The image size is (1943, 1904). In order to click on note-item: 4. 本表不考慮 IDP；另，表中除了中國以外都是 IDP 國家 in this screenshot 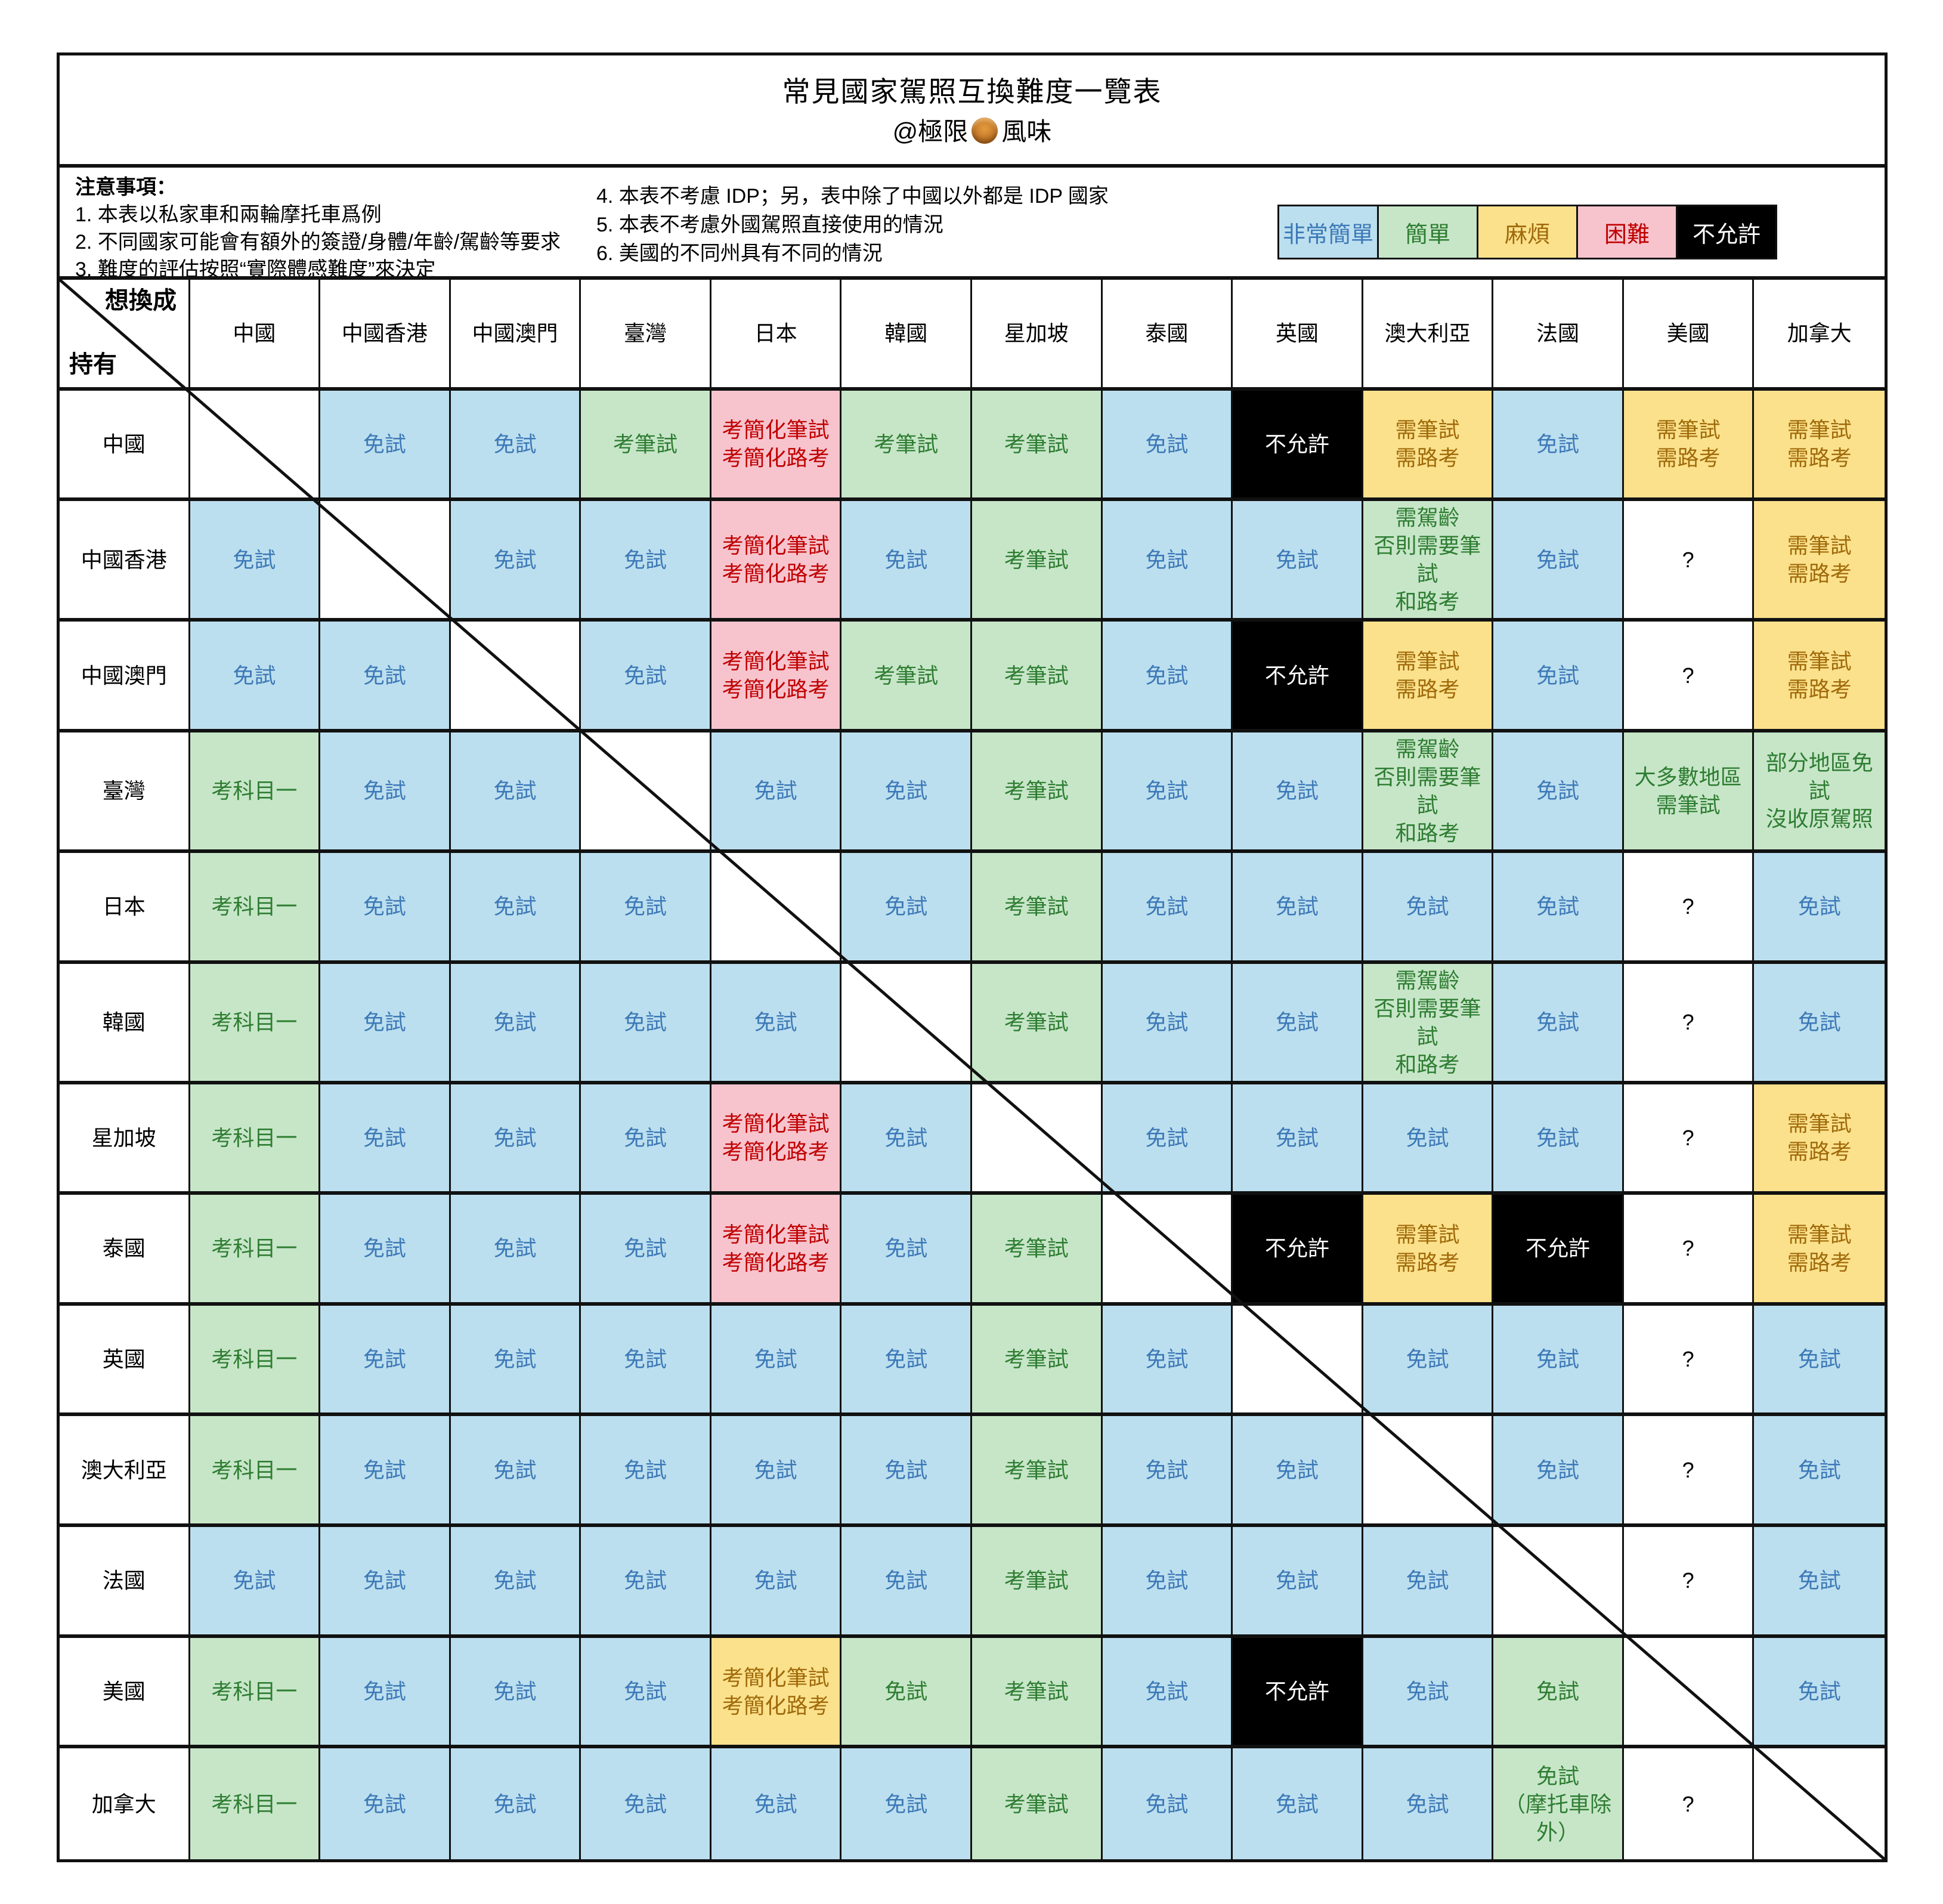, I will do `click(852, 196)`.